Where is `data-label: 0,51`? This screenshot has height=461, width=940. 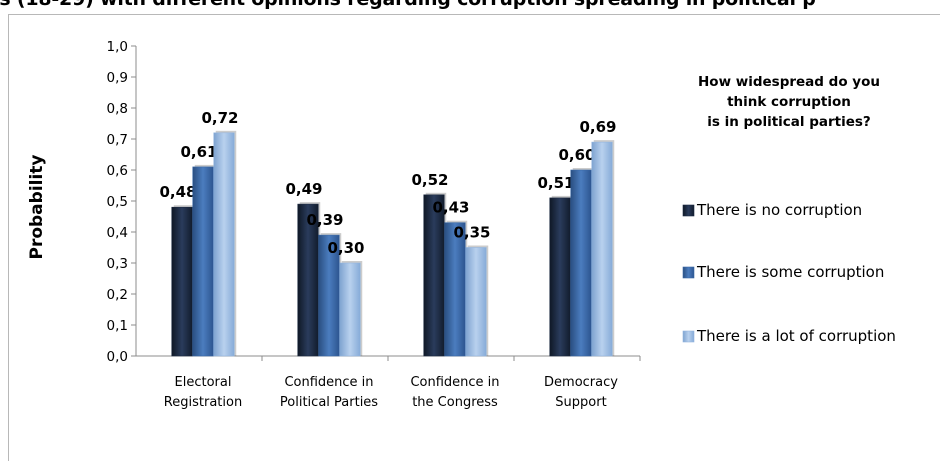
data-label: 0,51 is located at coordinates (555, 183).